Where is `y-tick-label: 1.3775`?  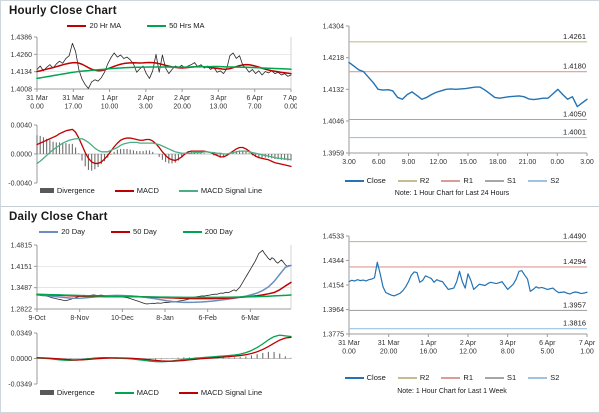
y-tick-label: 1.3775 is located at coordinates (334, 335).